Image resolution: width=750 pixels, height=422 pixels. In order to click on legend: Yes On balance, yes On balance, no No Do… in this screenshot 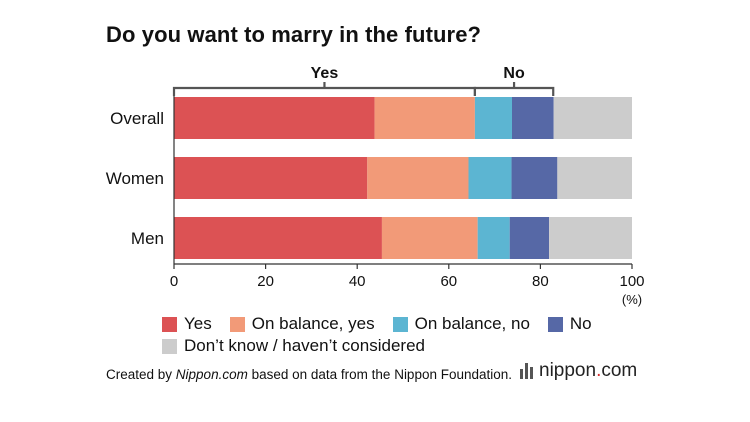, I will do `click(386, 335)`.